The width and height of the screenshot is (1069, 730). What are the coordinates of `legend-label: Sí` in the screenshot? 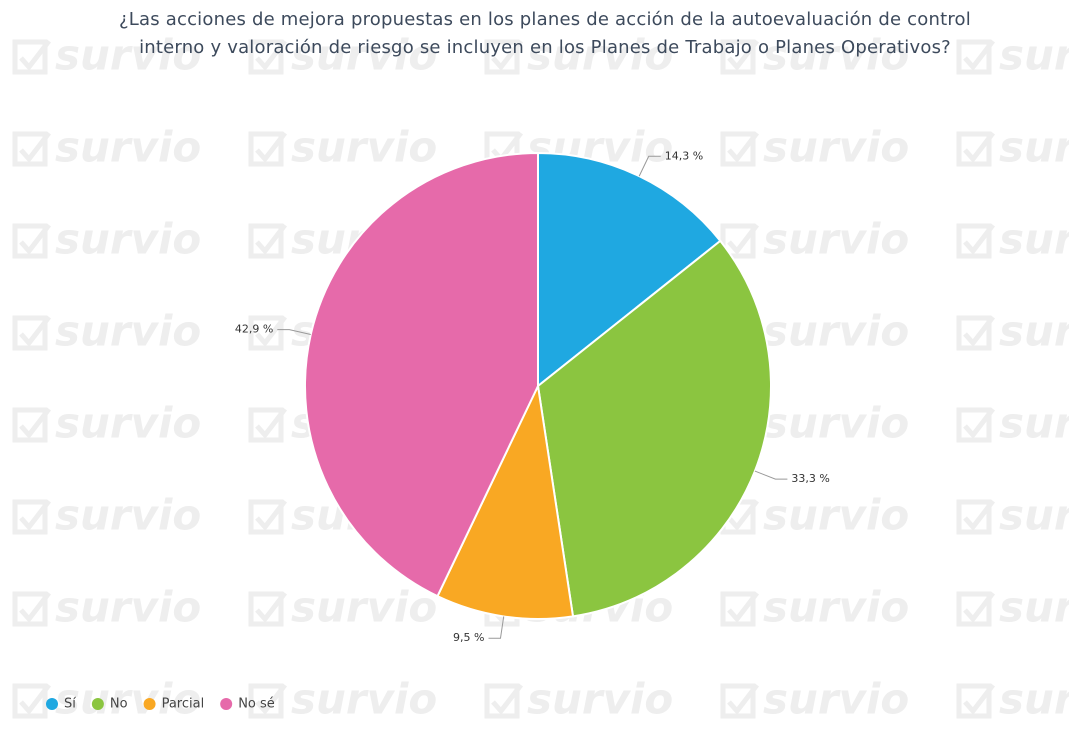 It's located at (70, 704).